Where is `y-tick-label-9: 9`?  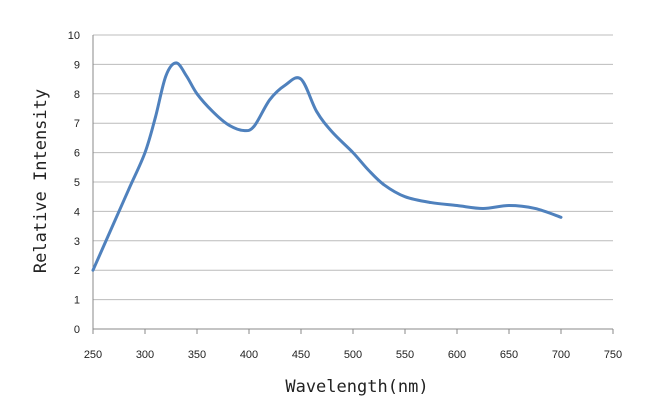 y-tick-label-9: 9 is located at coordinates (77, 65).